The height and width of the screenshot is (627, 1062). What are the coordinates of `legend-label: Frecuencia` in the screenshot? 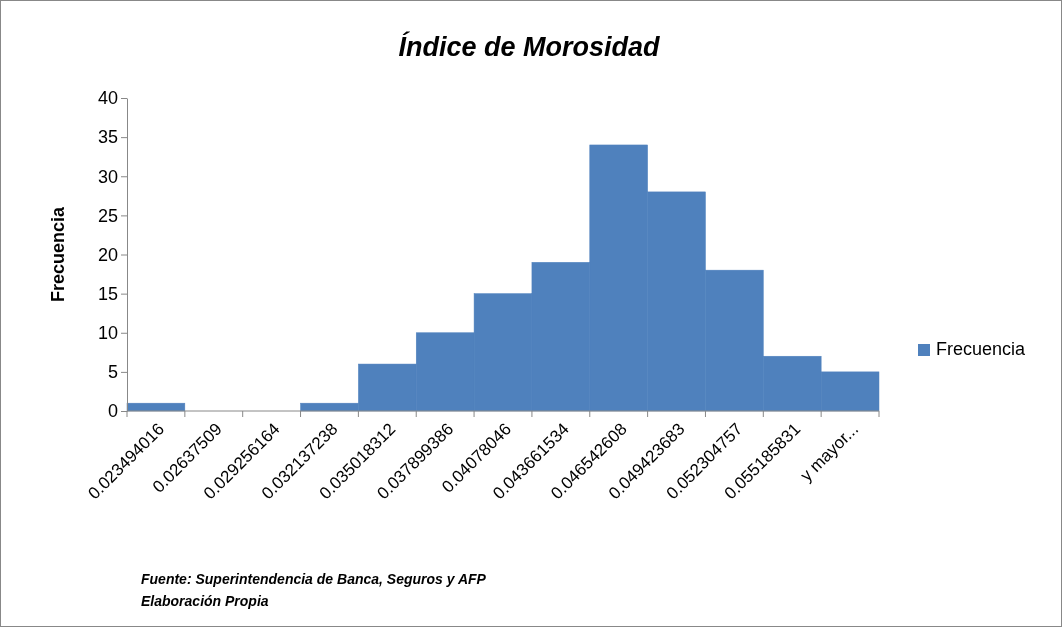 It's located at (981, 348).